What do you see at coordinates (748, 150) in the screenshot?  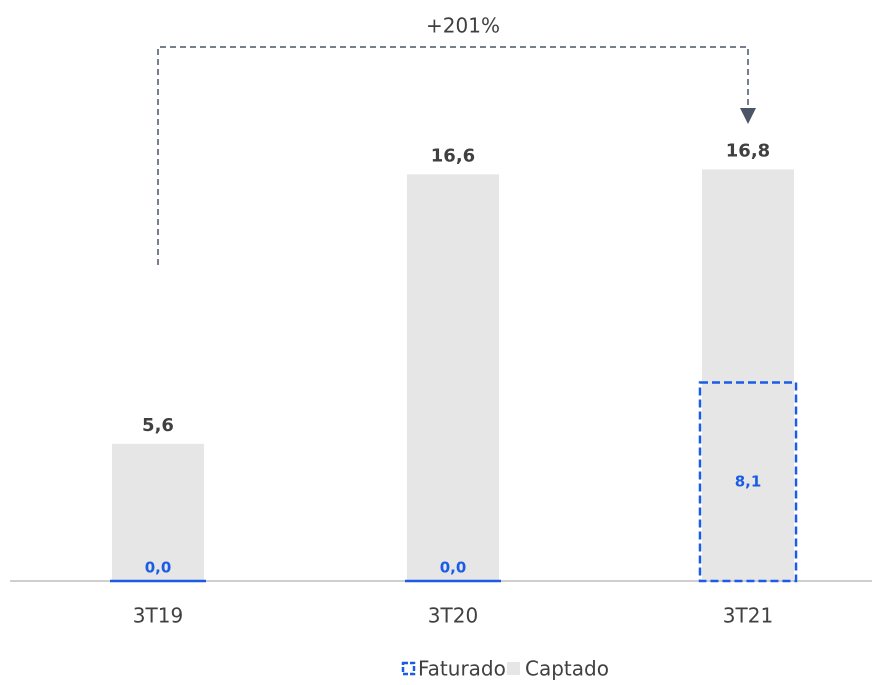 I see `data-label: 16,8` at bounding box center [748, 150].